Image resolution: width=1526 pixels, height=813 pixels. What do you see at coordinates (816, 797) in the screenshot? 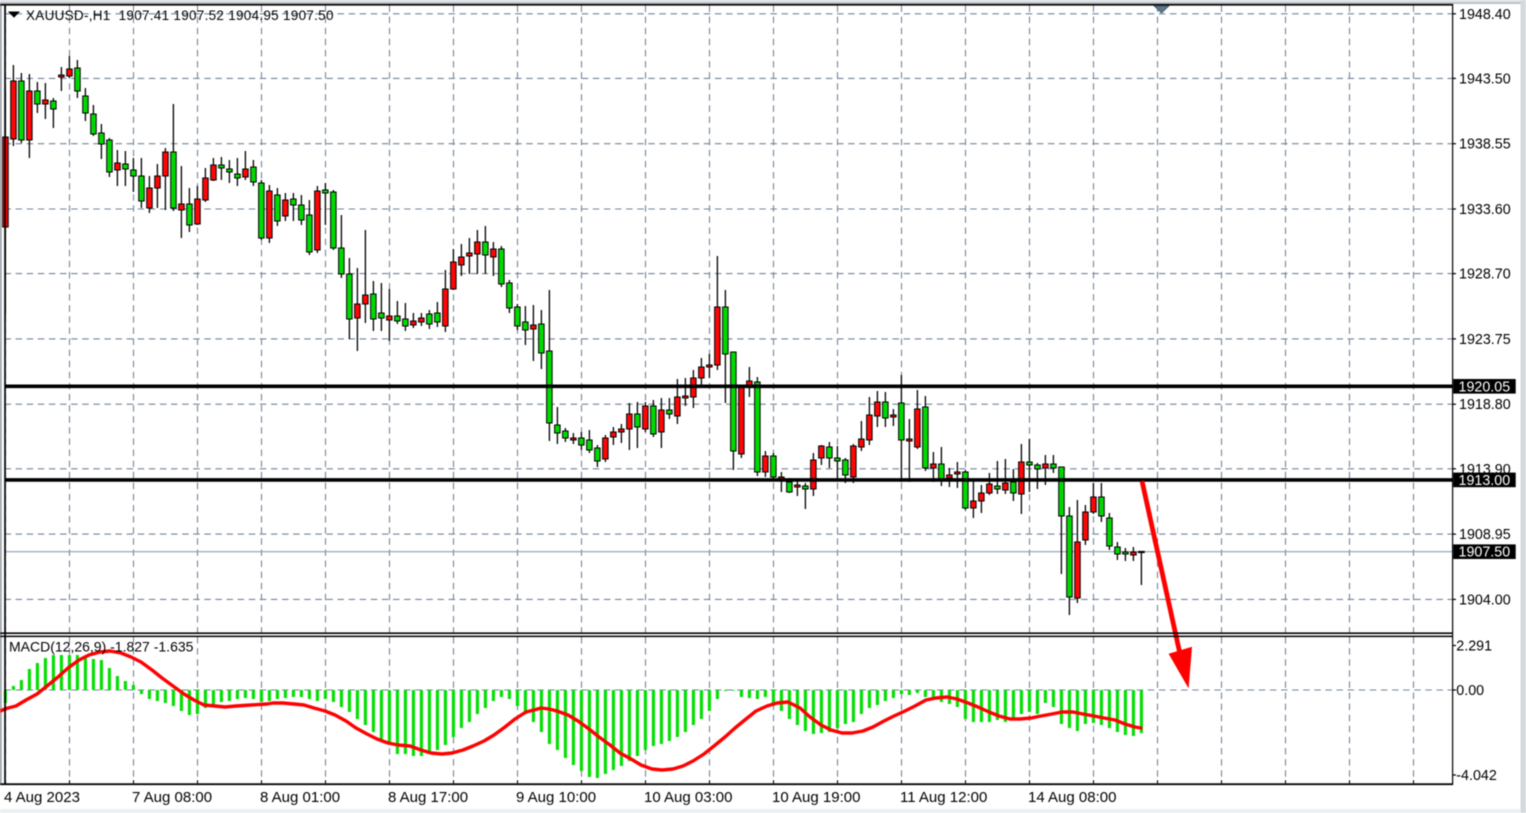
I see `svg-text: 10 Aug 19:00` at bounding box center [816, 797].